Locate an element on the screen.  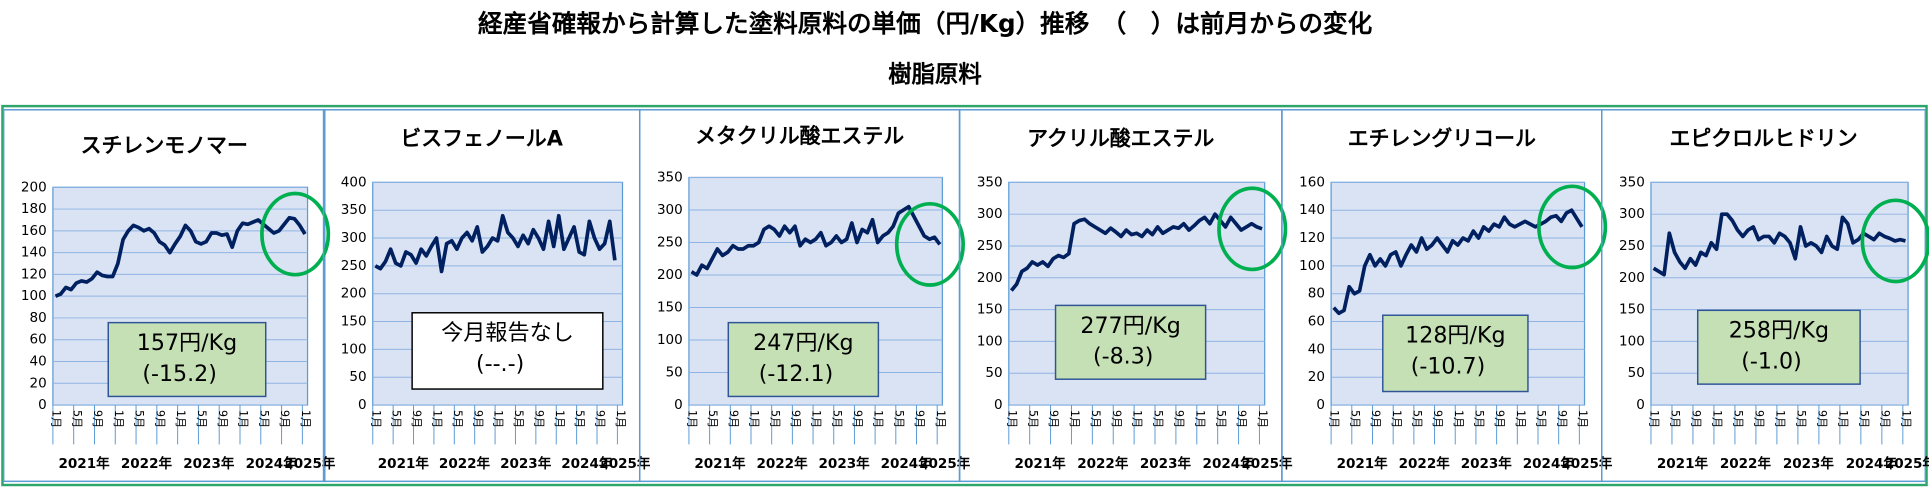
chart-title: エチレングリコール is located at coordinates (1442, 138).